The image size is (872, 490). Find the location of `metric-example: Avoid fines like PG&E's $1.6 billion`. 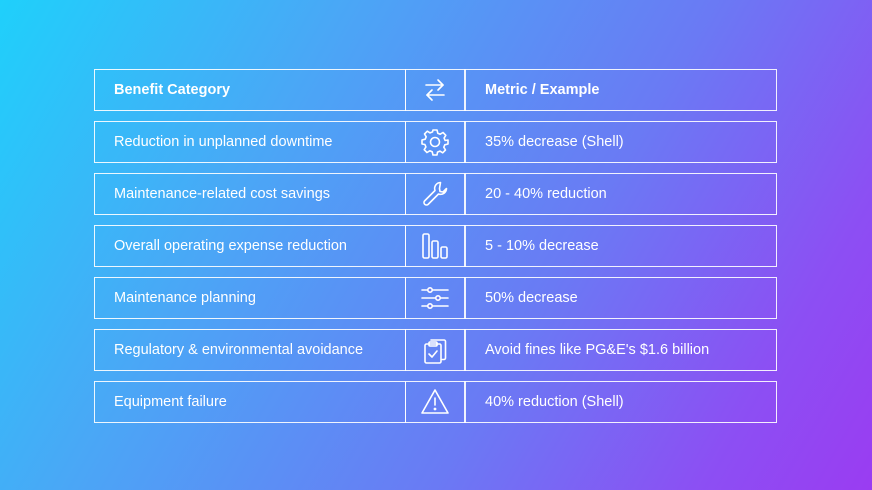

metric-example: Avoid fines like PG&E's $1.6 billion is located at coordinates (620, 350).